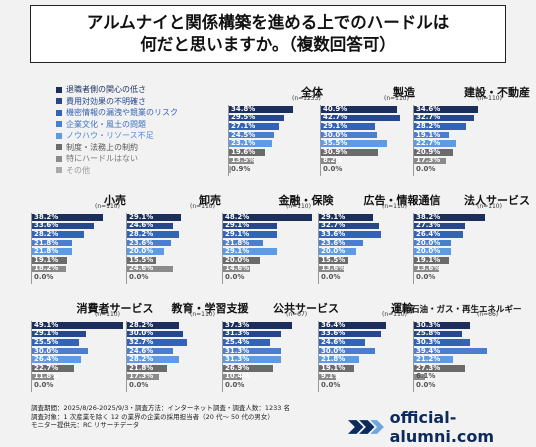 The width and height of the screenshot is (536, 447). What do you see at coordinates (117, 148) in the screenshot?
I see `legend-item: 制度・法務上の制約` at bounding box center [117, 148].